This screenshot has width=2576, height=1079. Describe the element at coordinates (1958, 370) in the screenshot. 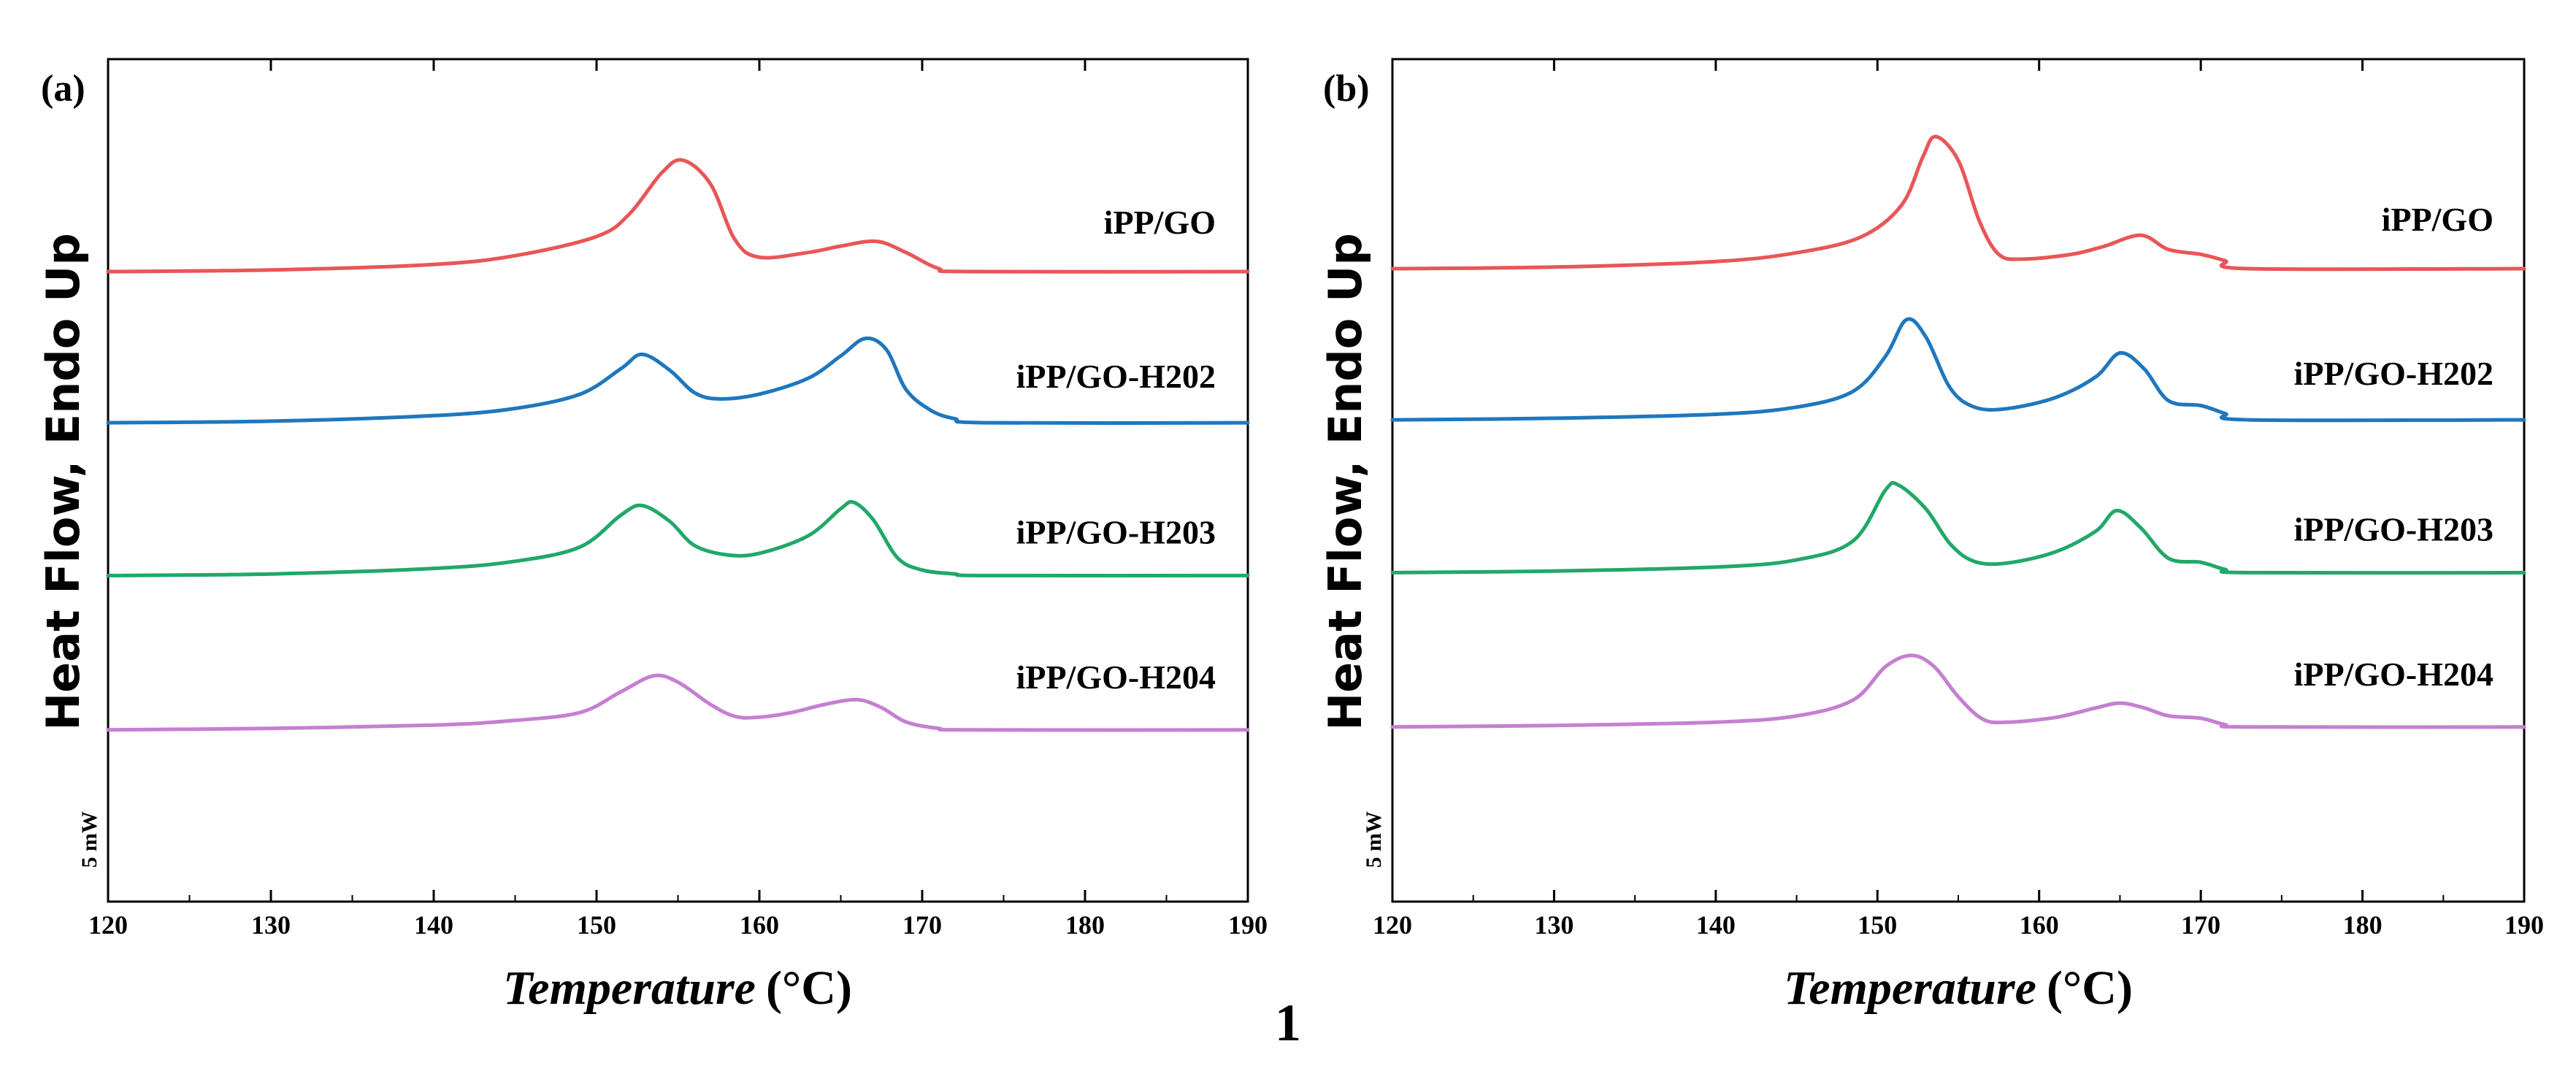

I see `panel-b-series-line-ipp-go-h202` at that location.